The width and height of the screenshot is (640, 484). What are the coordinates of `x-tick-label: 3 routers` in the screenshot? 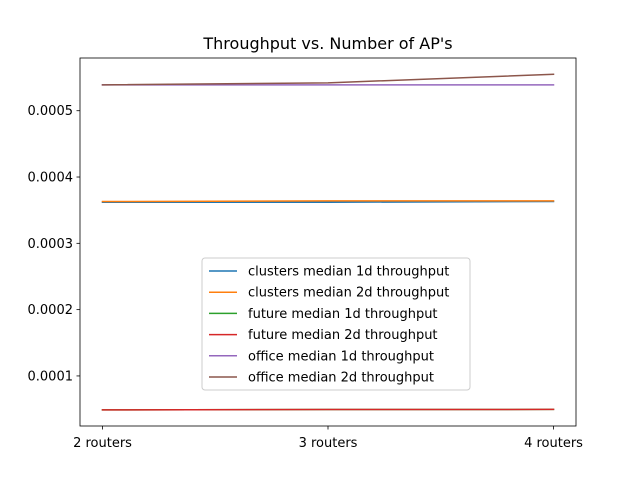 It's located at (328, 443).